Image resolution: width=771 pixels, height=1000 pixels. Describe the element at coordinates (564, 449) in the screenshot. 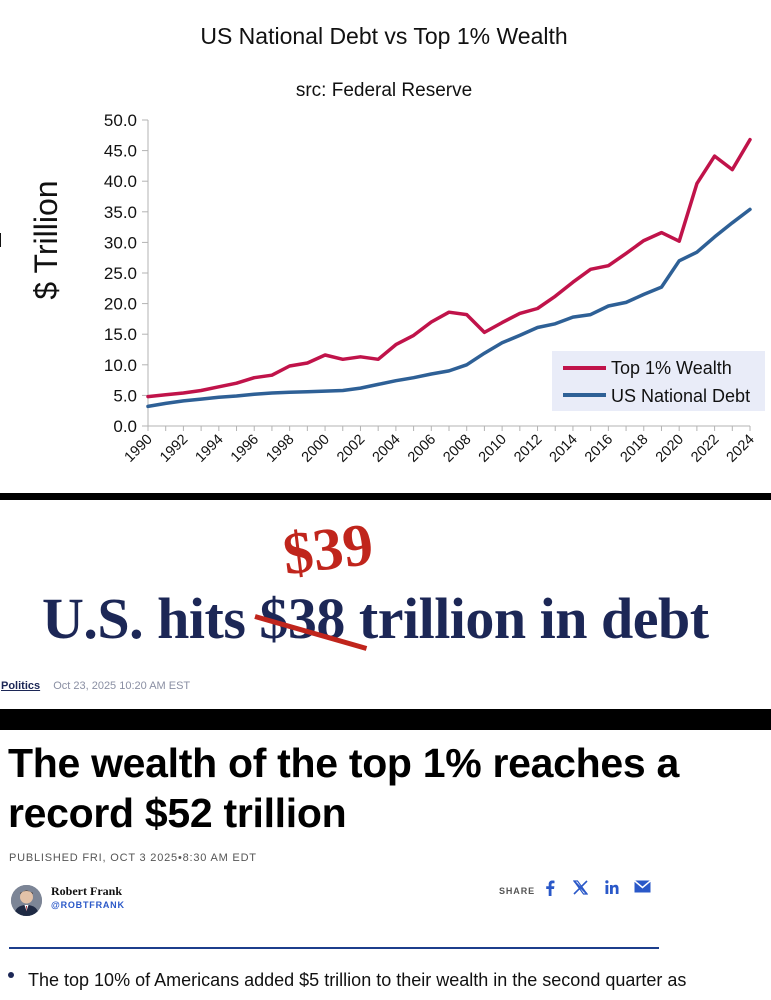

I see `x-tick-label: 2014` at that location.